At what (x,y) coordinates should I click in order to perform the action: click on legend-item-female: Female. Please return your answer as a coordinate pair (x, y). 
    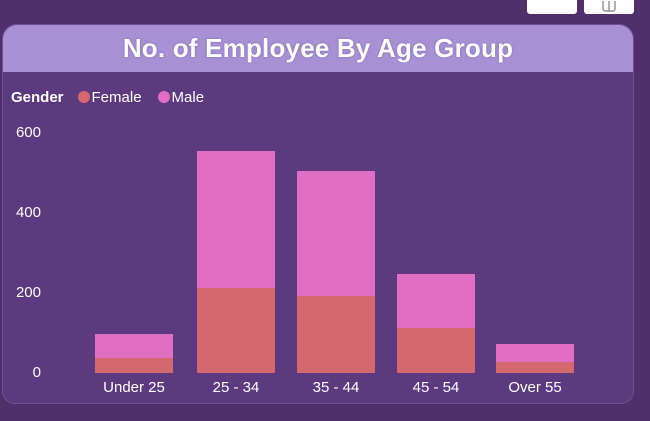
    Looking at the image, I should click on (109, 97).